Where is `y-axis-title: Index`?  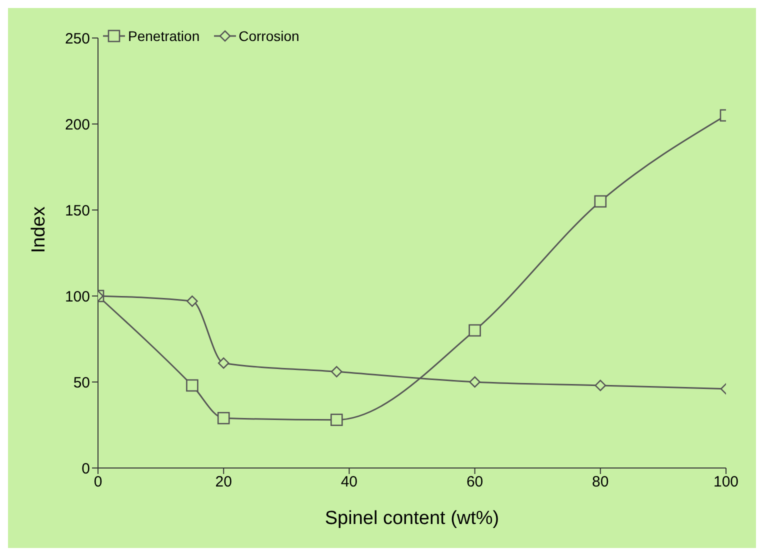
y-axis-title: Index is located at coordinates (39, 229).